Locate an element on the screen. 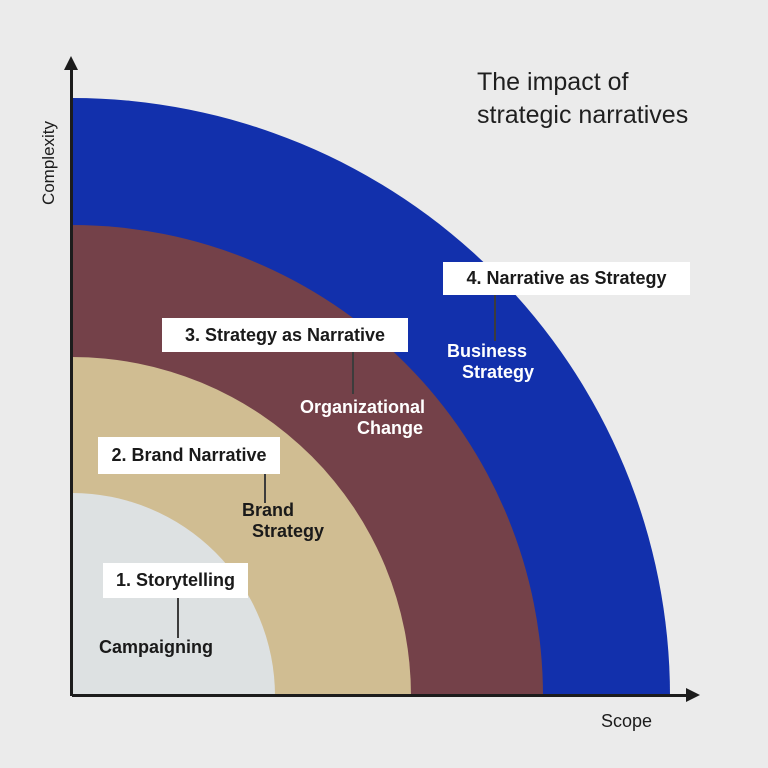  x-axis-label: Scope is located at coordinates (627, 721).